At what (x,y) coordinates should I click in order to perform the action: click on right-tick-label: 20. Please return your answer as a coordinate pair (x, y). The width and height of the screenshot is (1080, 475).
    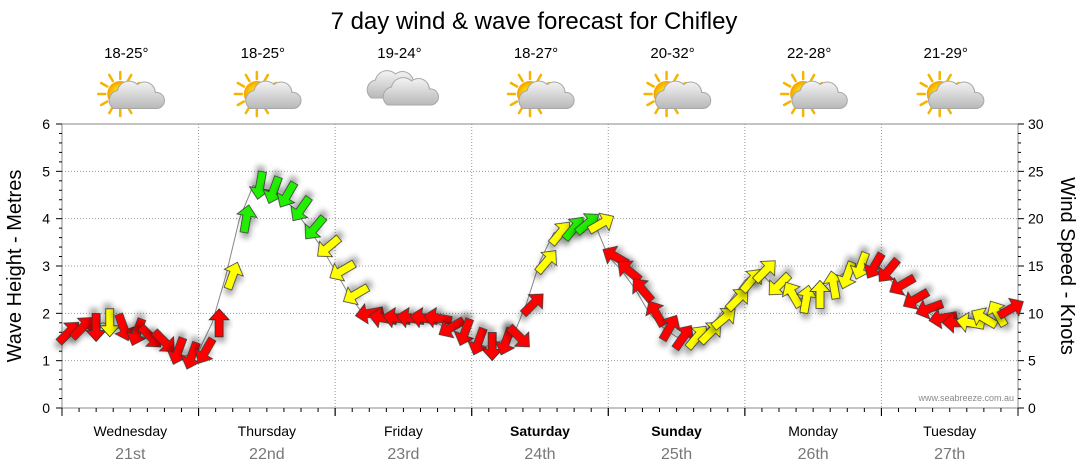
    Looking at the image, I should click on (1036, 219).